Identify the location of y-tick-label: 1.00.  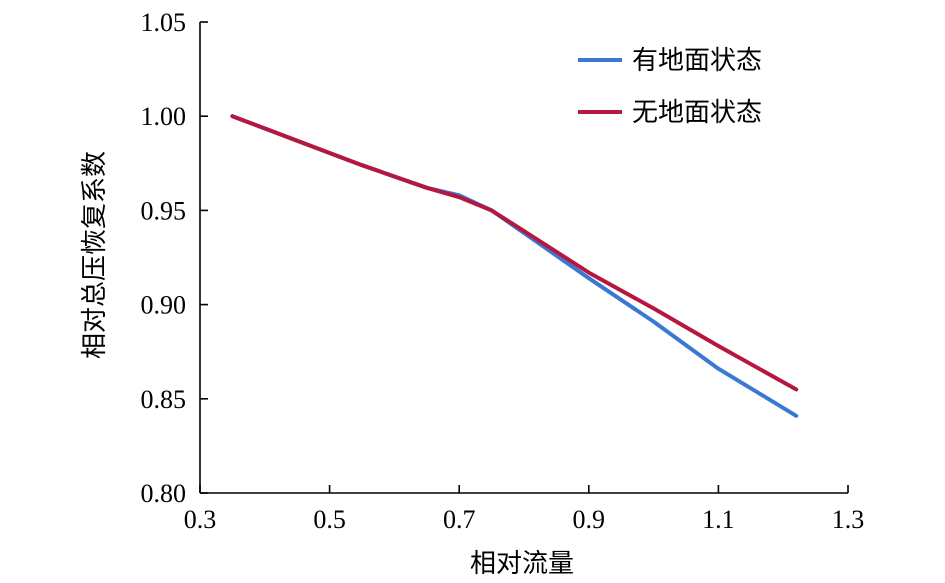
(164, 116).